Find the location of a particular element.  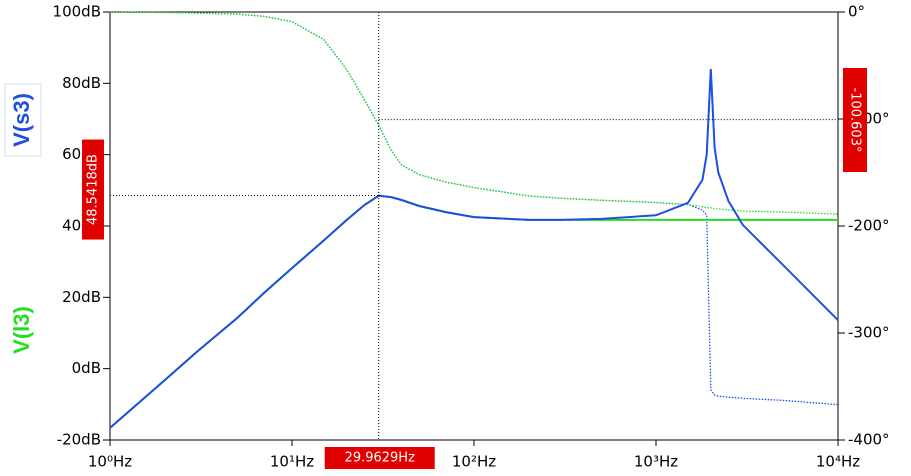

legend-entry: V(s3) is located at coordinates (21, 120).